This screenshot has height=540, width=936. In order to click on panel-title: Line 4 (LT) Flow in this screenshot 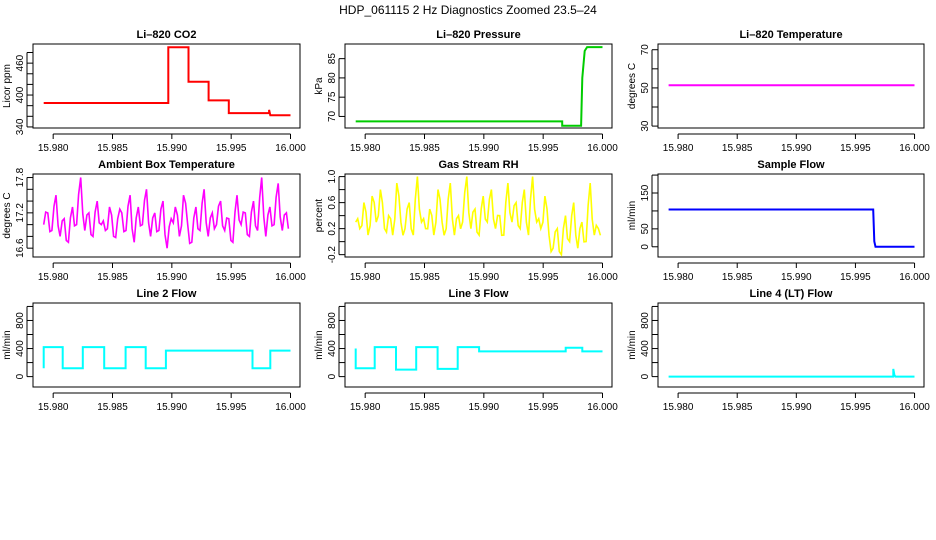, I will do `click(791, 294)`.